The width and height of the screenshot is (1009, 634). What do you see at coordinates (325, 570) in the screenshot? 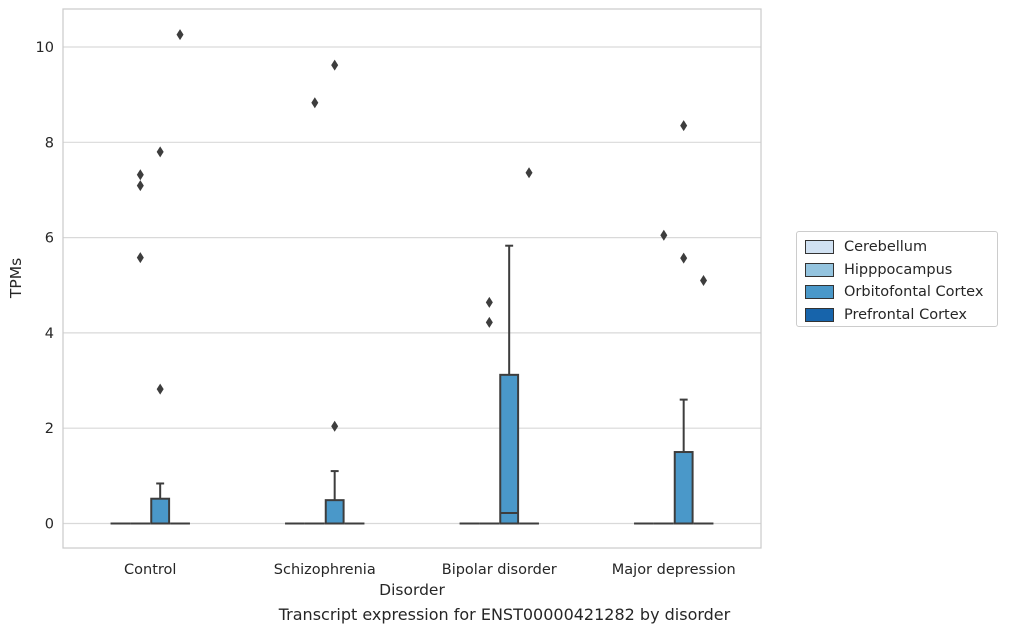
I see `x-tick-label: Schizophrenia` at bounding box center [325, 570].